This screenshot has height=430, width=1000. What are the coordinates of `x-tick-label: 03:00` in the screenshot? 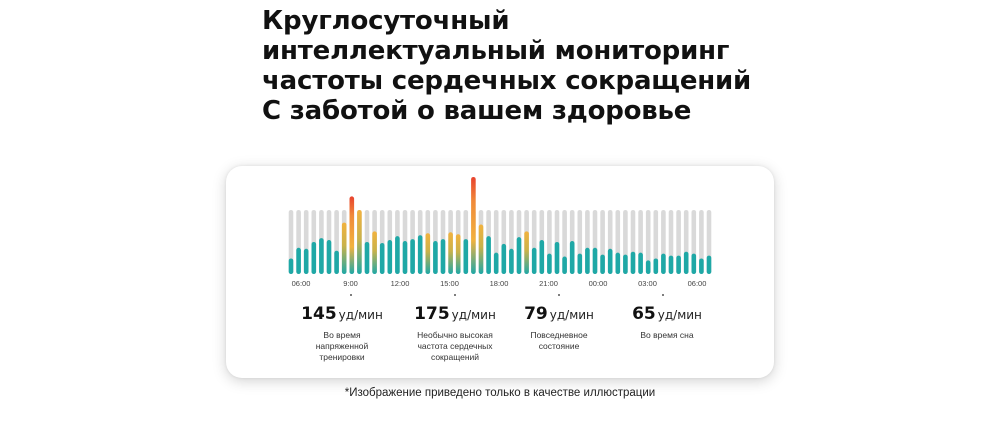 It's located at (647, 283).